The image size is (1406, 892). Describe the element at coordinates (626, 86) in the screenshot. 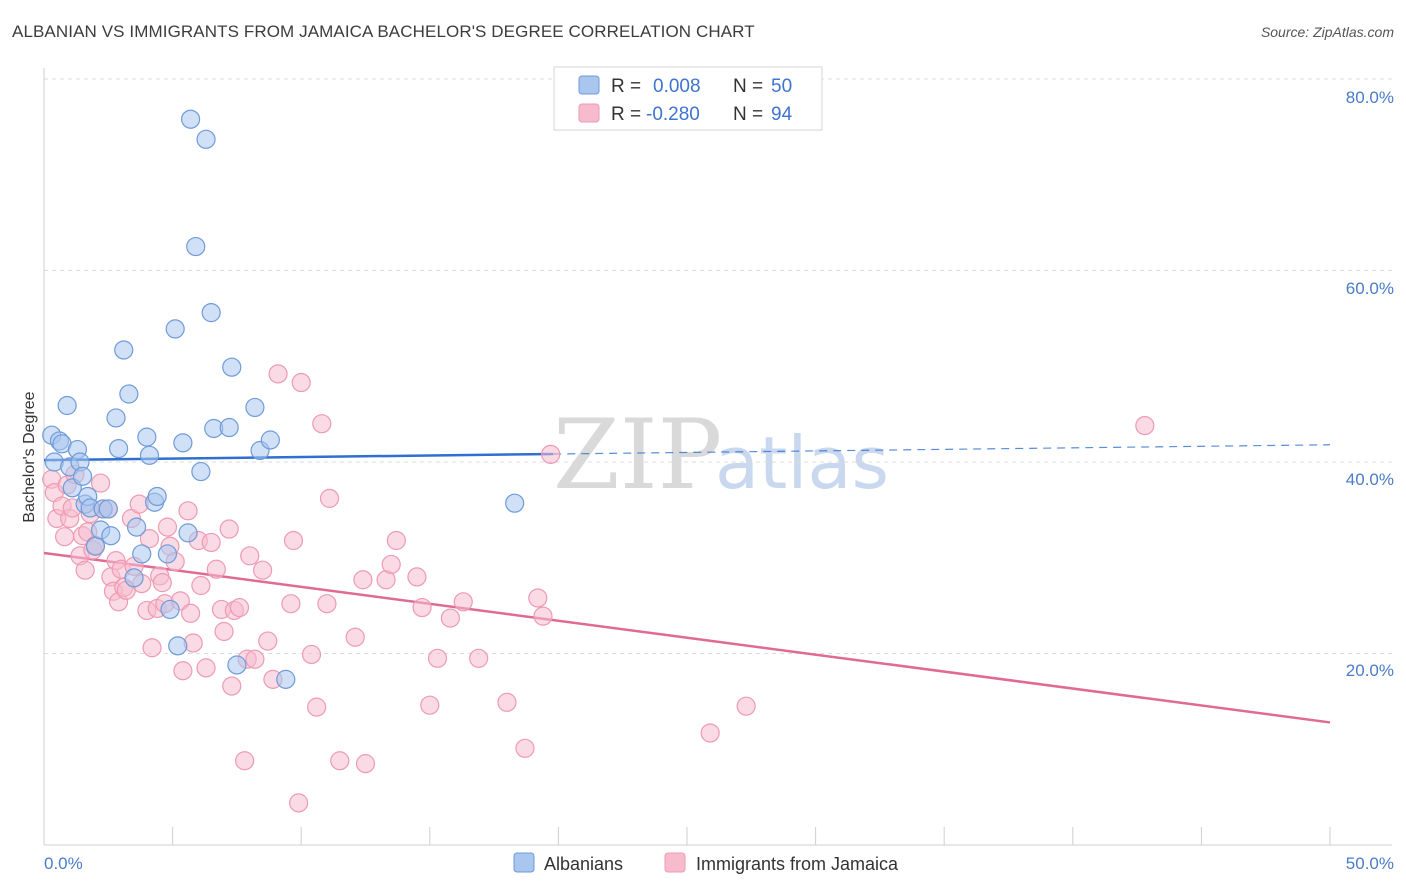

I see `legend-r-label-1: R =` at that location.